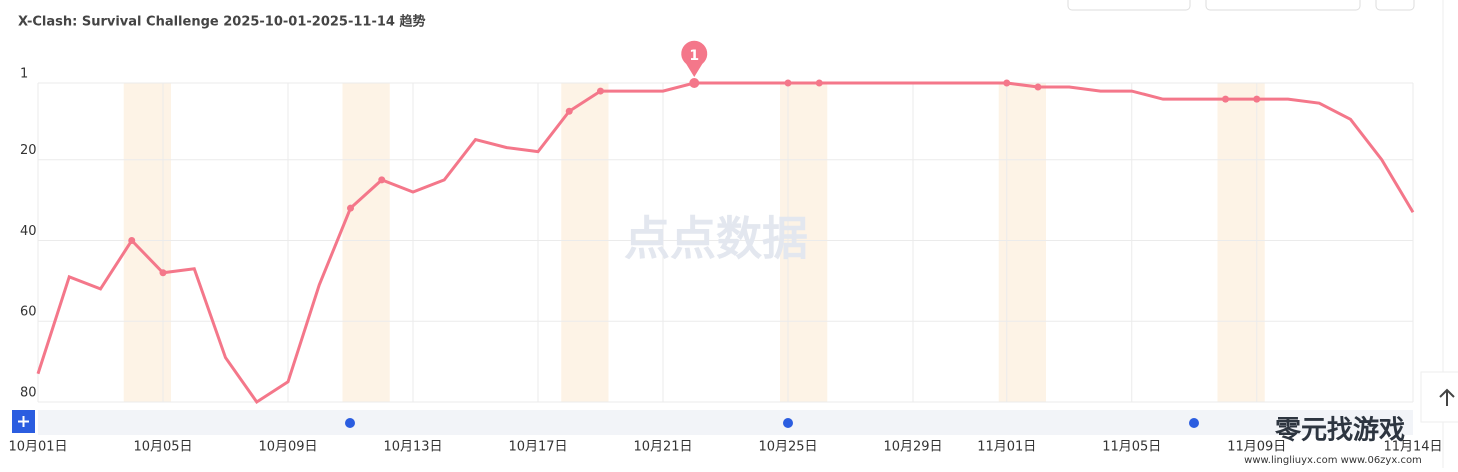 The image size is (1458, 472). What do you see at coordinates (24, 74) in the screenshot?
I see `y-tick-label: 1` at bounding box center [24, 74].